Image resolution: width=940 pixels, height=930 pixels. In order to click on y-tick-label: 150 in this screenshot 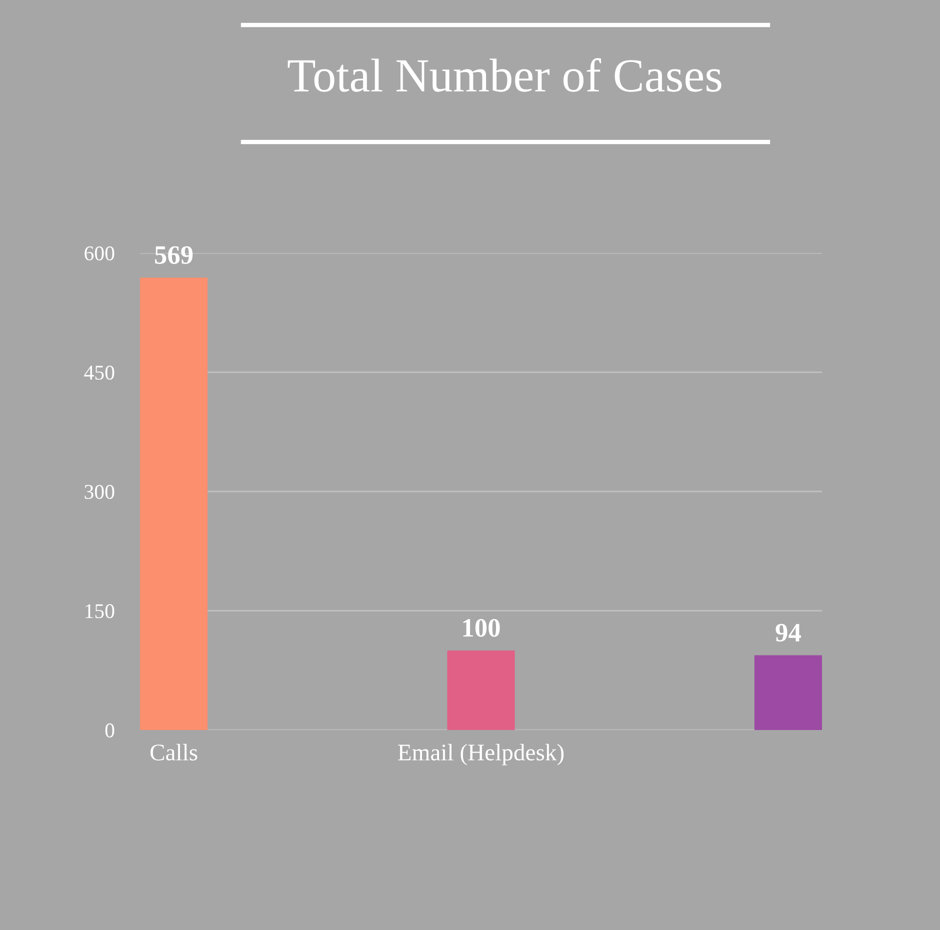, I will do `click(100, 611)`.